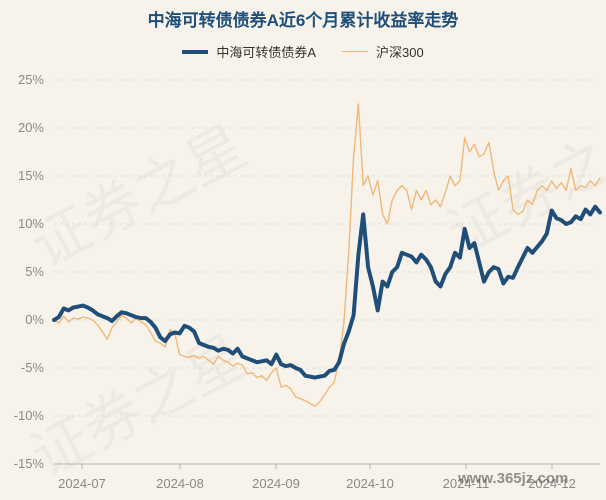 The width and height of the screenshot is (606, 500). What do you see at coordinates (29, 463) in the screenshot?
I see `y-tick-label-8: -15%` at bounding box center [29, 463].